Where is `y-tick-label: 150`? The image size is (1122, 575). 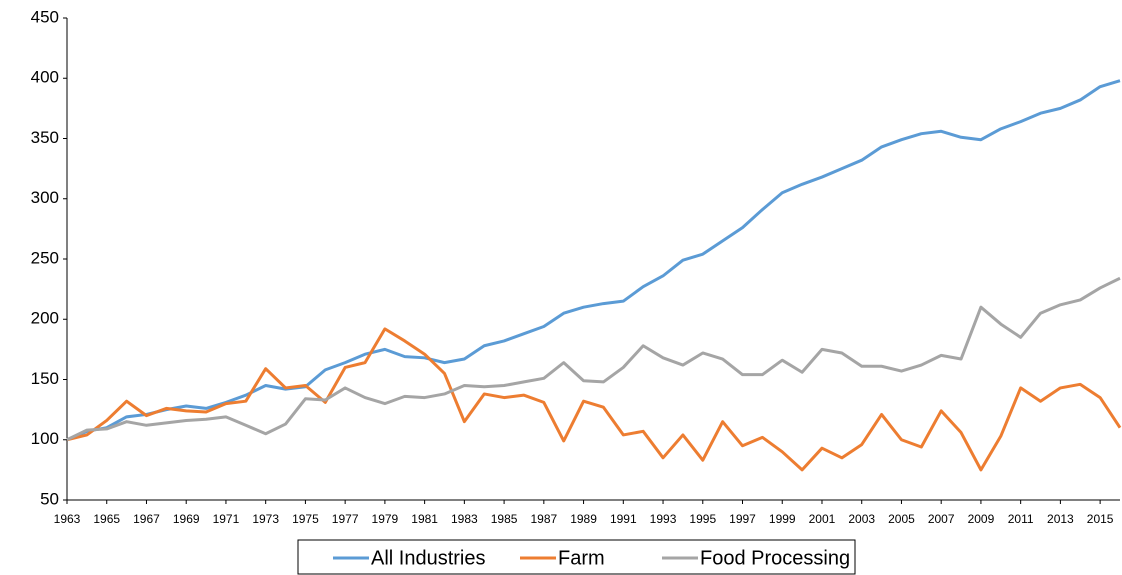 y-tick-label: 150 is located at coordinates (45, 378).